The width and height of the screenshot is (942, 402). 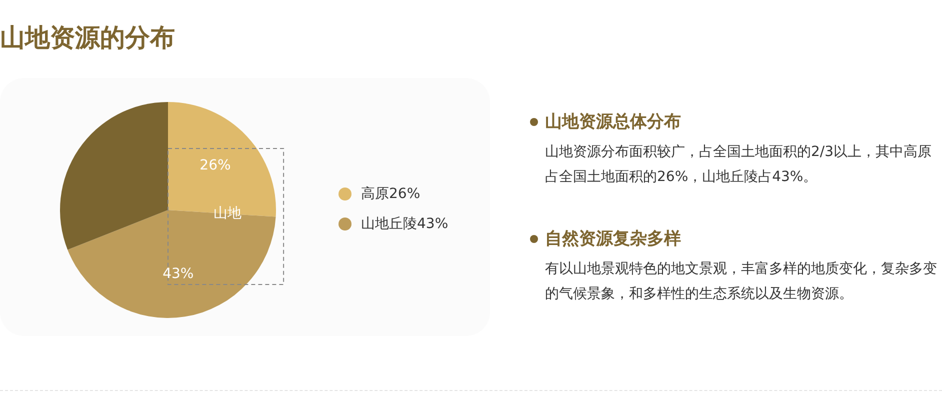 What do you see at coordinates (227, 214) in the screenshot?
I see `text: 山地` at bounding box center [227, 214].